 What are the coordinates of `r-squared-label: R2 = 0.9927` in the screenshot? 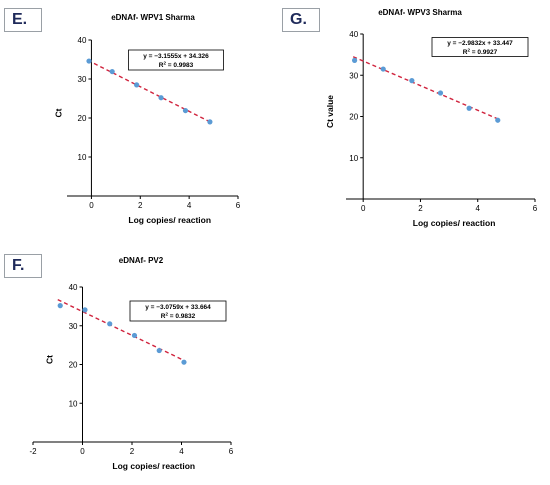 It's located at (480, 52).